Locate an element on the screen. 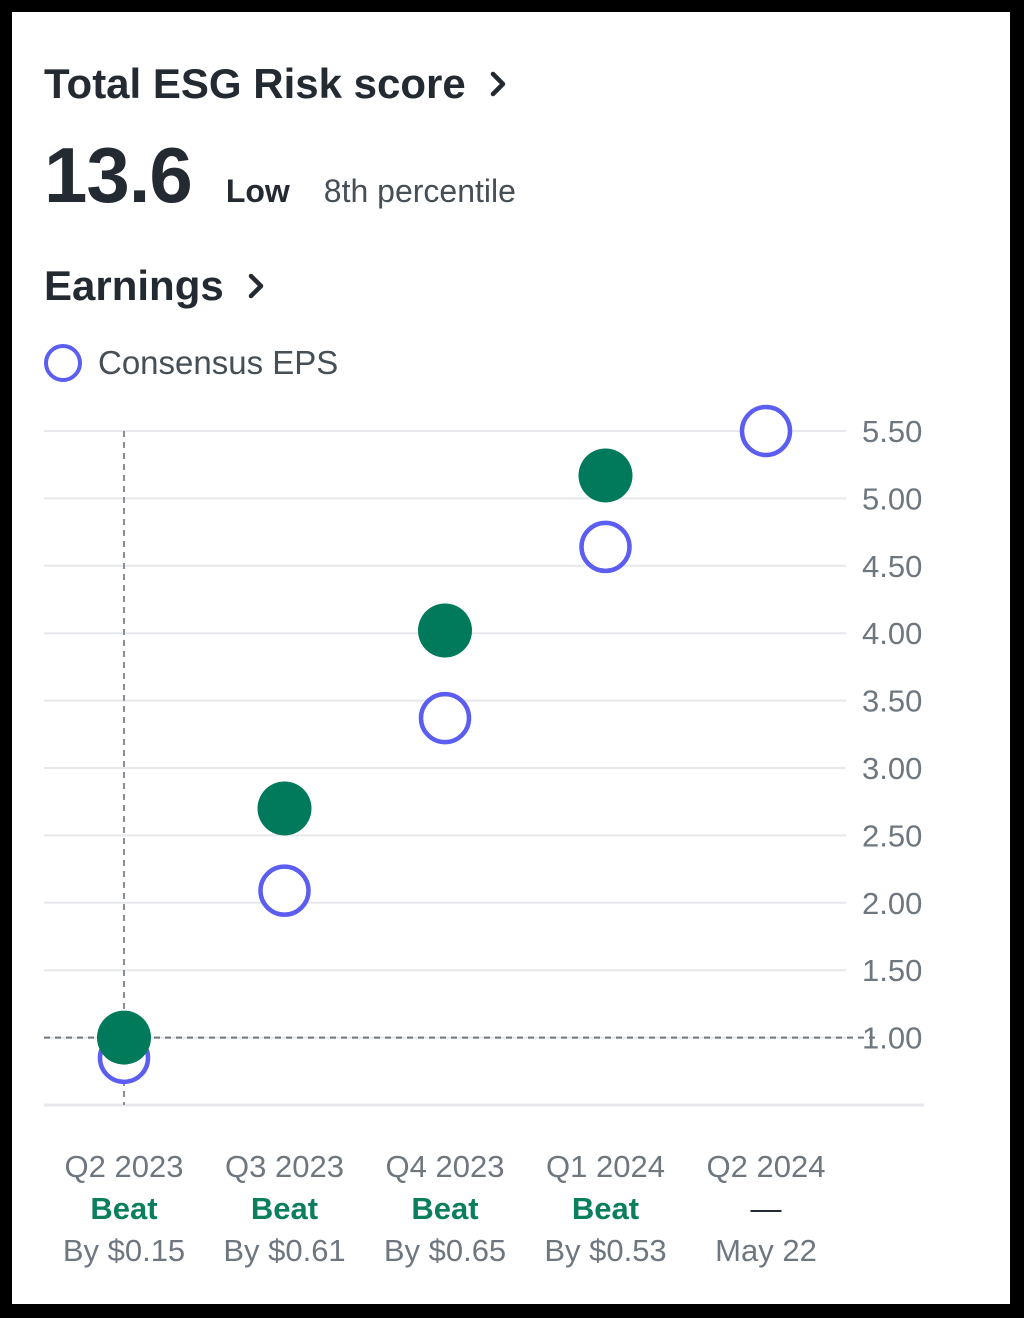 This screenshot has width=1024, height=1318. esg-percentile: 8th percentile is located at coordinates (419, 191).